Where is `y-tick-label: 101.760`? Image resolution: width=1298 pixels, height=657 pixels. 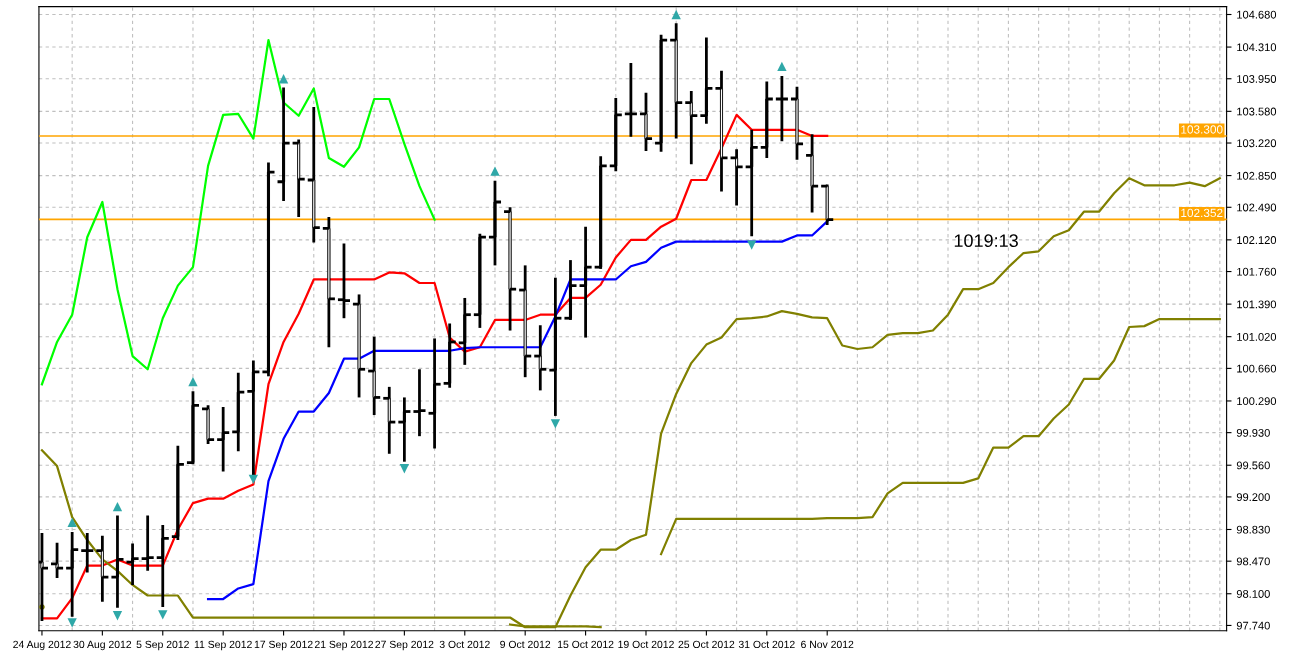 y-tick-label: 101.760 is located at coordinates (1257, 271).